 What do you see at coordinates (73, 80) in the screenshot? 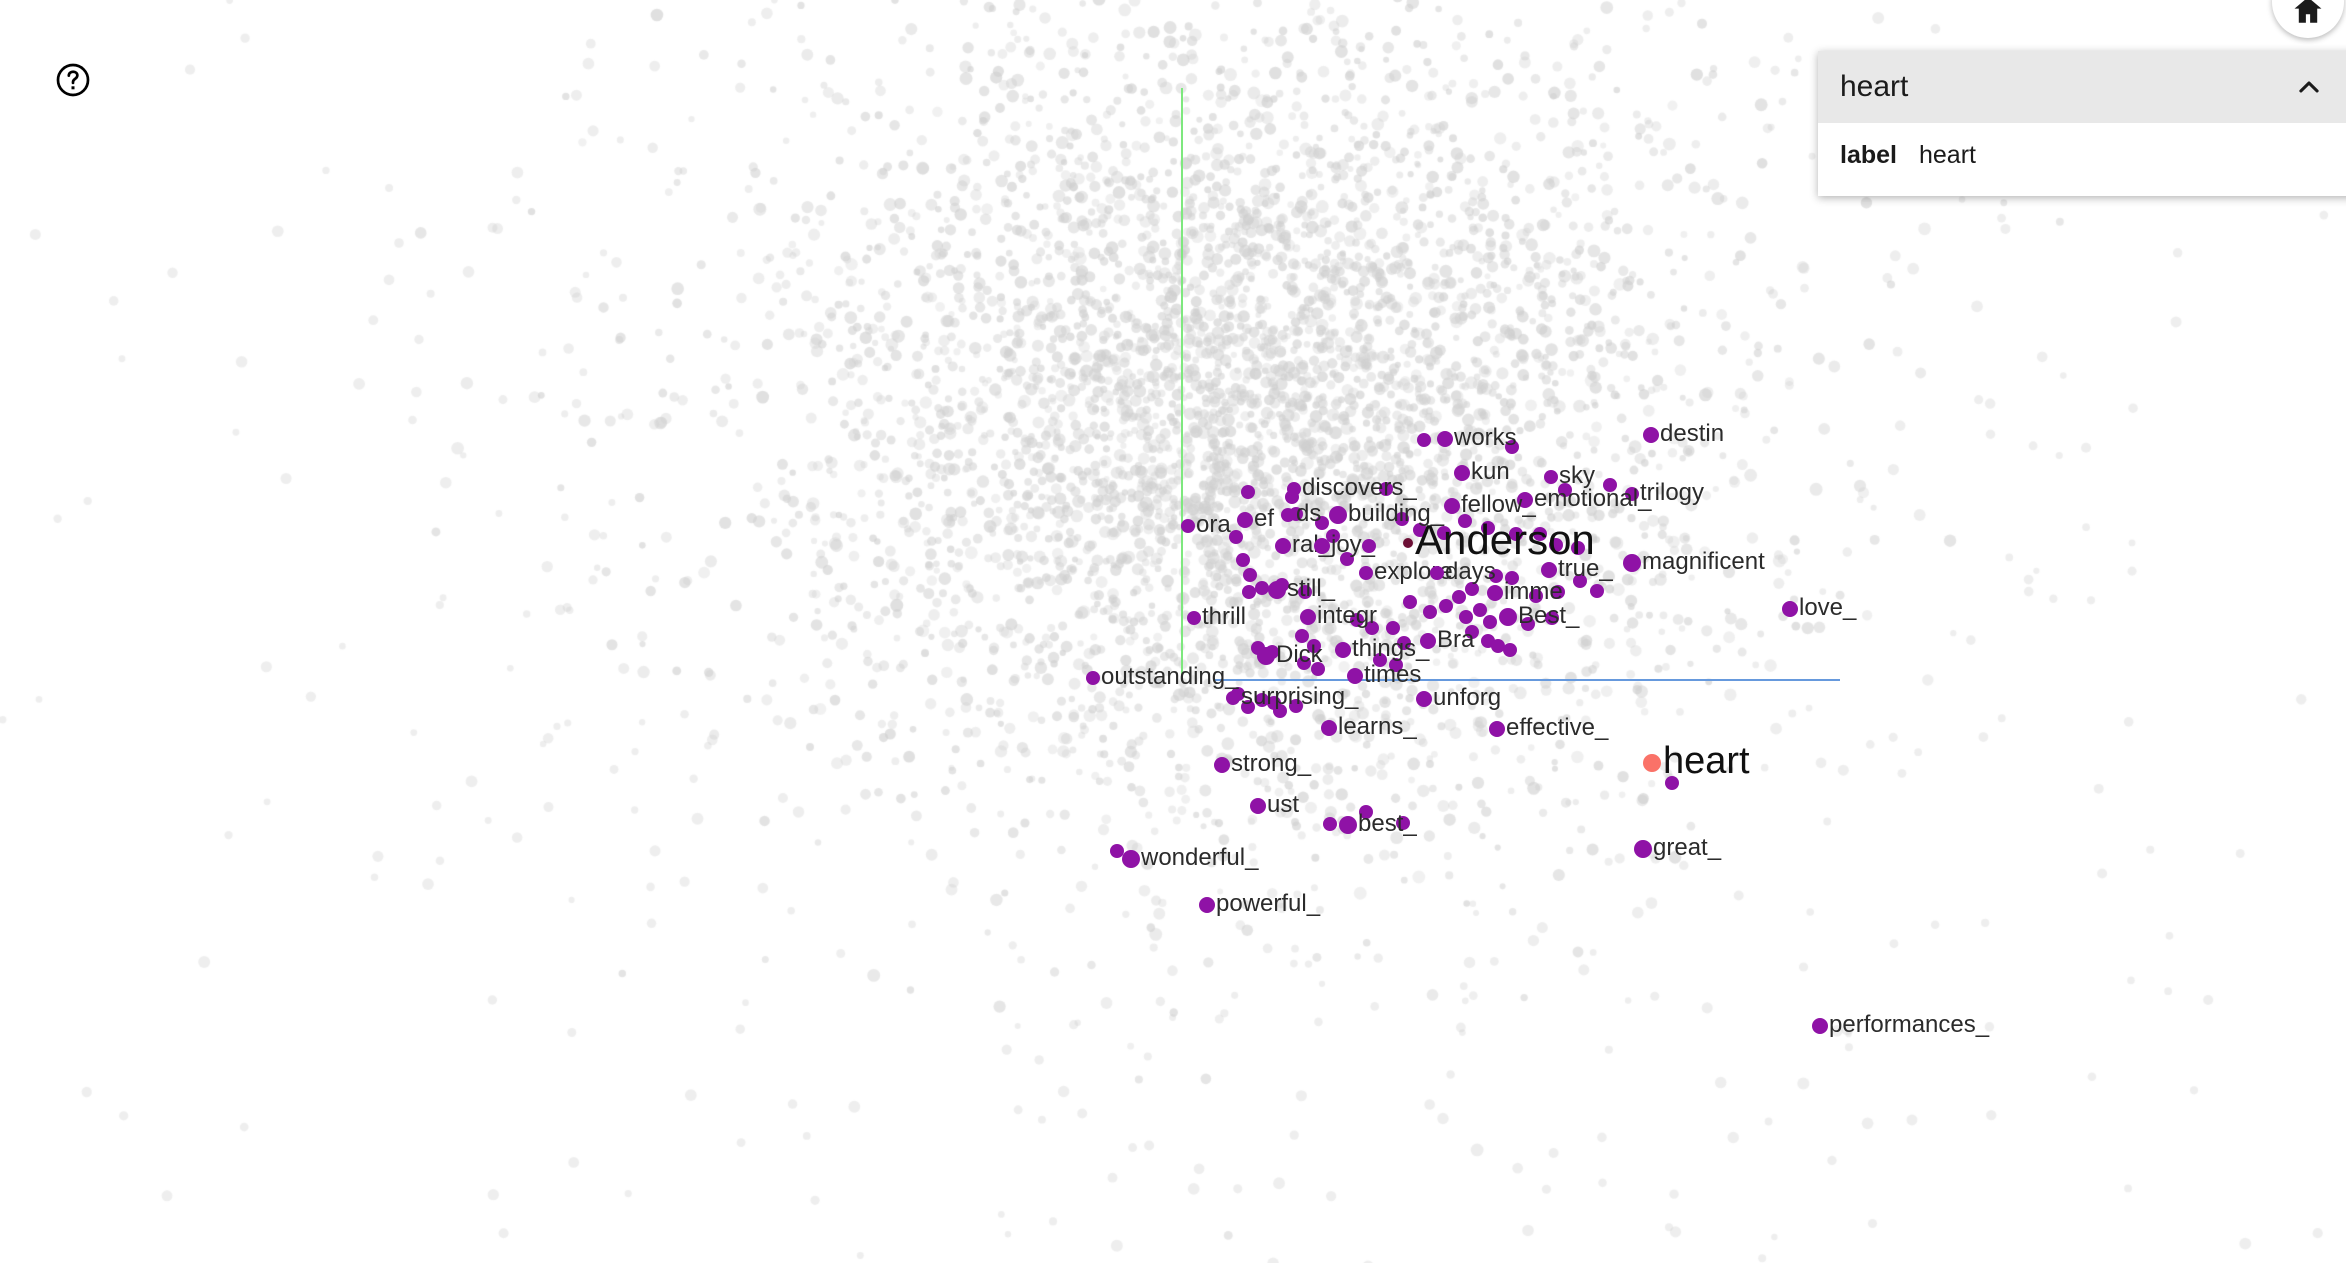
I see `help-button` at bounding box center [73, 80].